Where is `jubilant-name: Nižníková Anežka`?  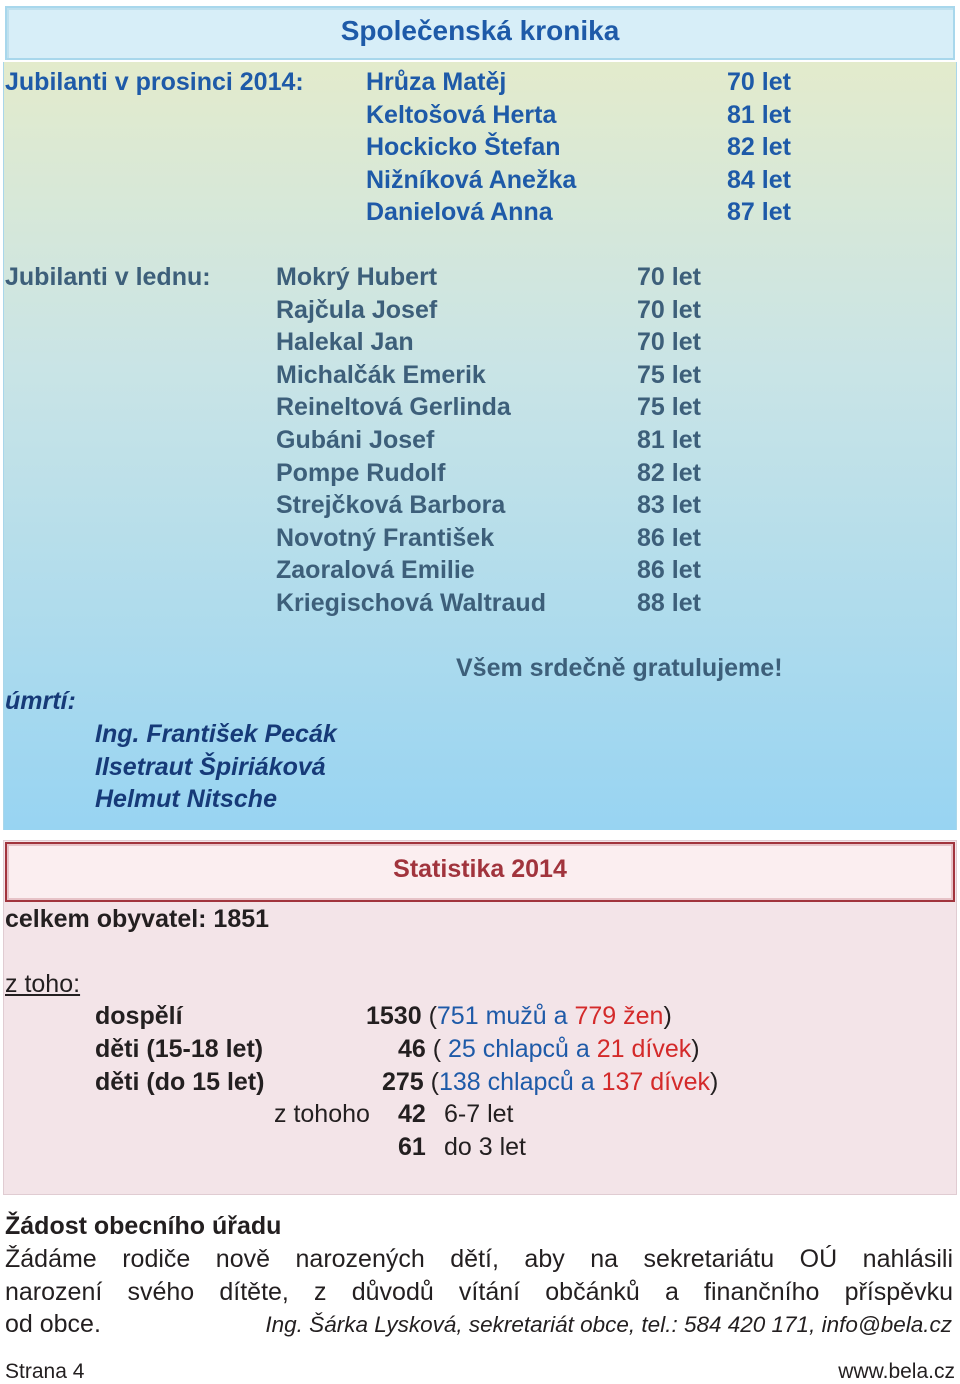
jubilant-name: Nižníková Anežka is located at coordinates (471, 179).